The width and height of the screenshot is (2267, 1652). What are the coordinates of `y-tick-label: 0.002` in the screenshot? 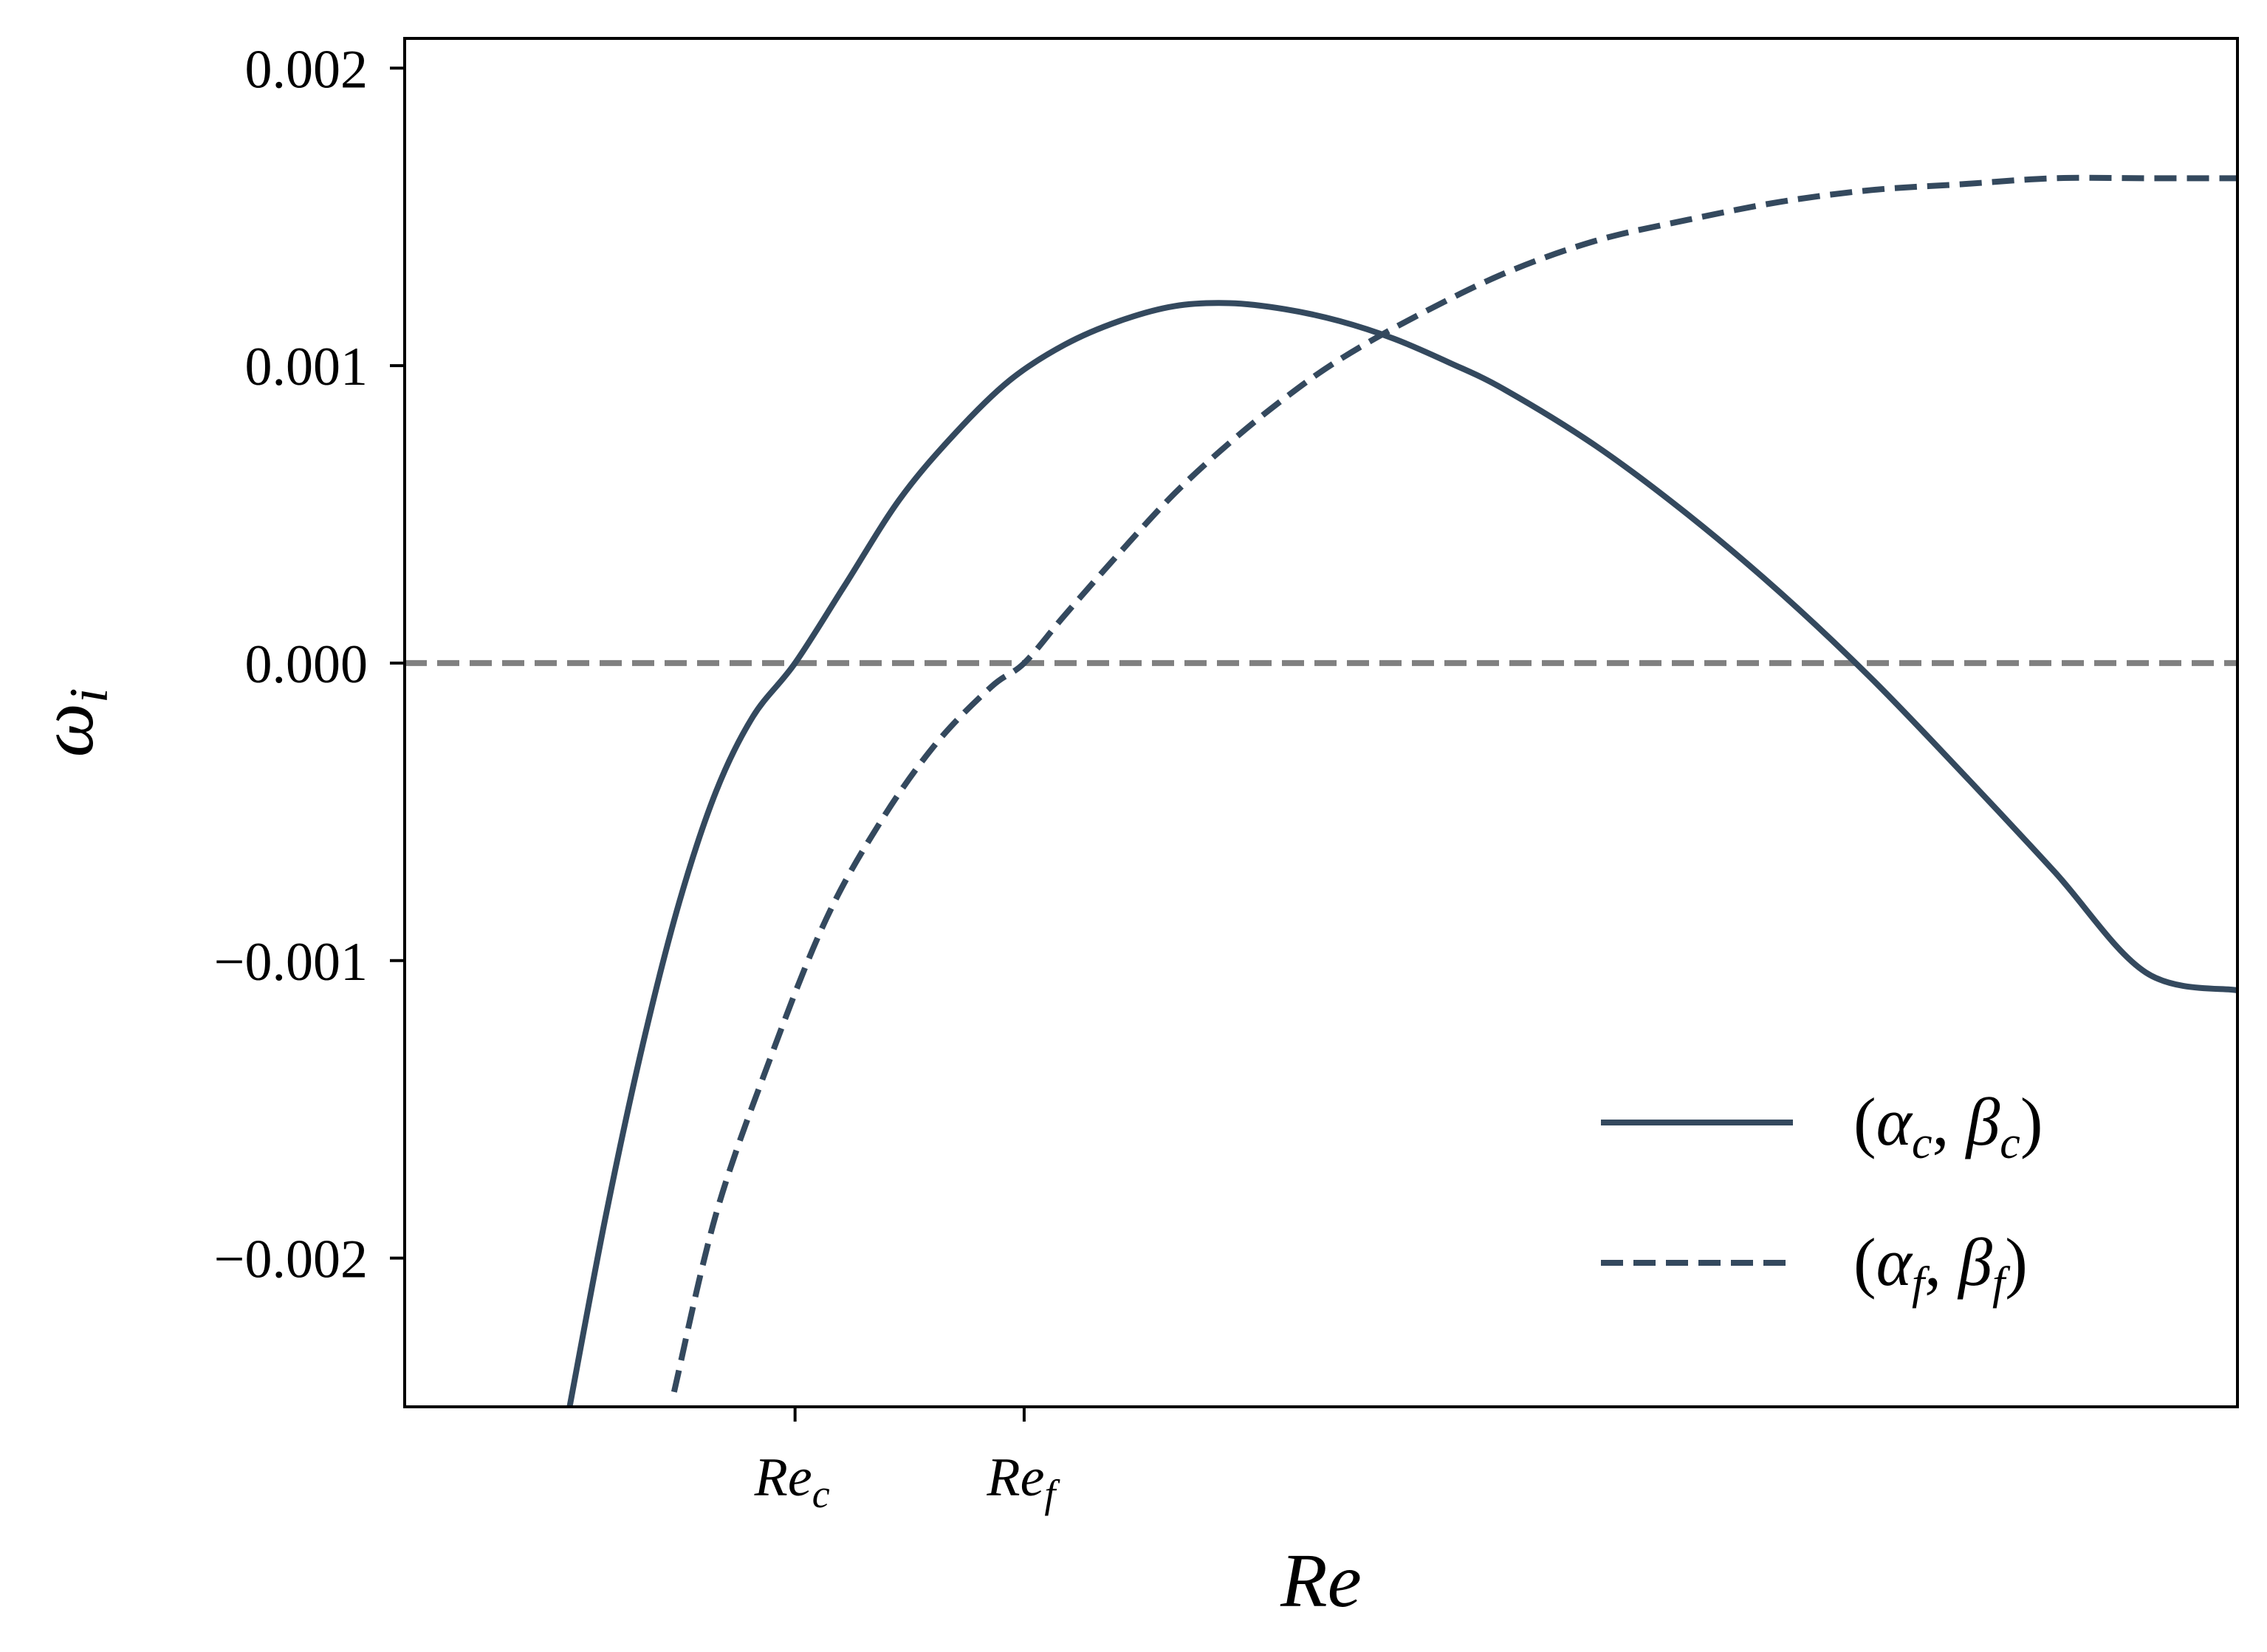 It's located at (306, 69).